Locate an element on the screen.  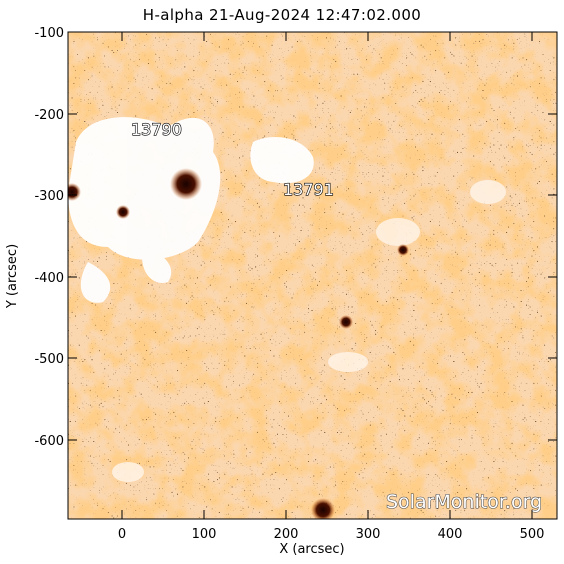
x-tick-label: 200 is located at coordinates (286, 534).